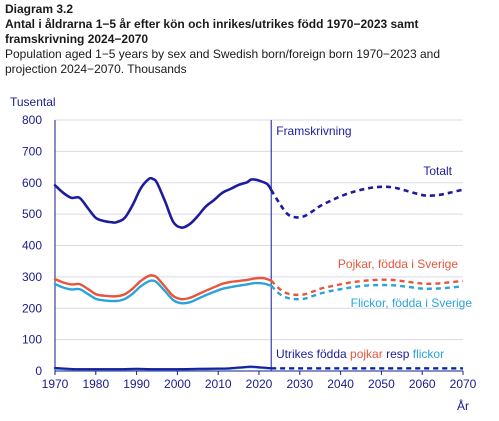  What do you see at coordinates (163, 292) in the screenshot?
I see `series-line-girls` at bounding box center [163, 292].